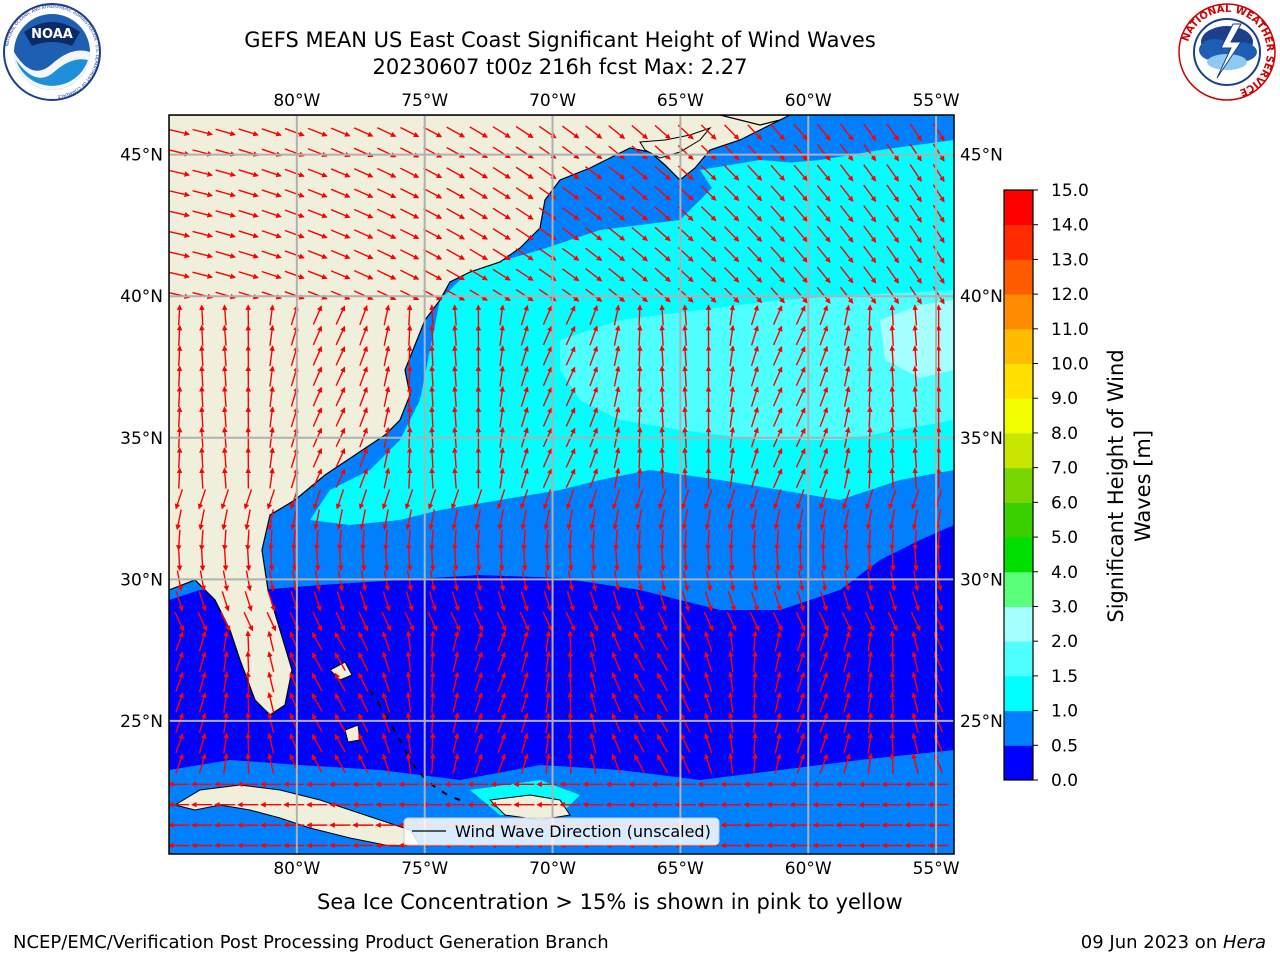  I want to click on lat-ticks-left: 45°N 40°N 35°N 30°N 25°N, so click(141, 439).